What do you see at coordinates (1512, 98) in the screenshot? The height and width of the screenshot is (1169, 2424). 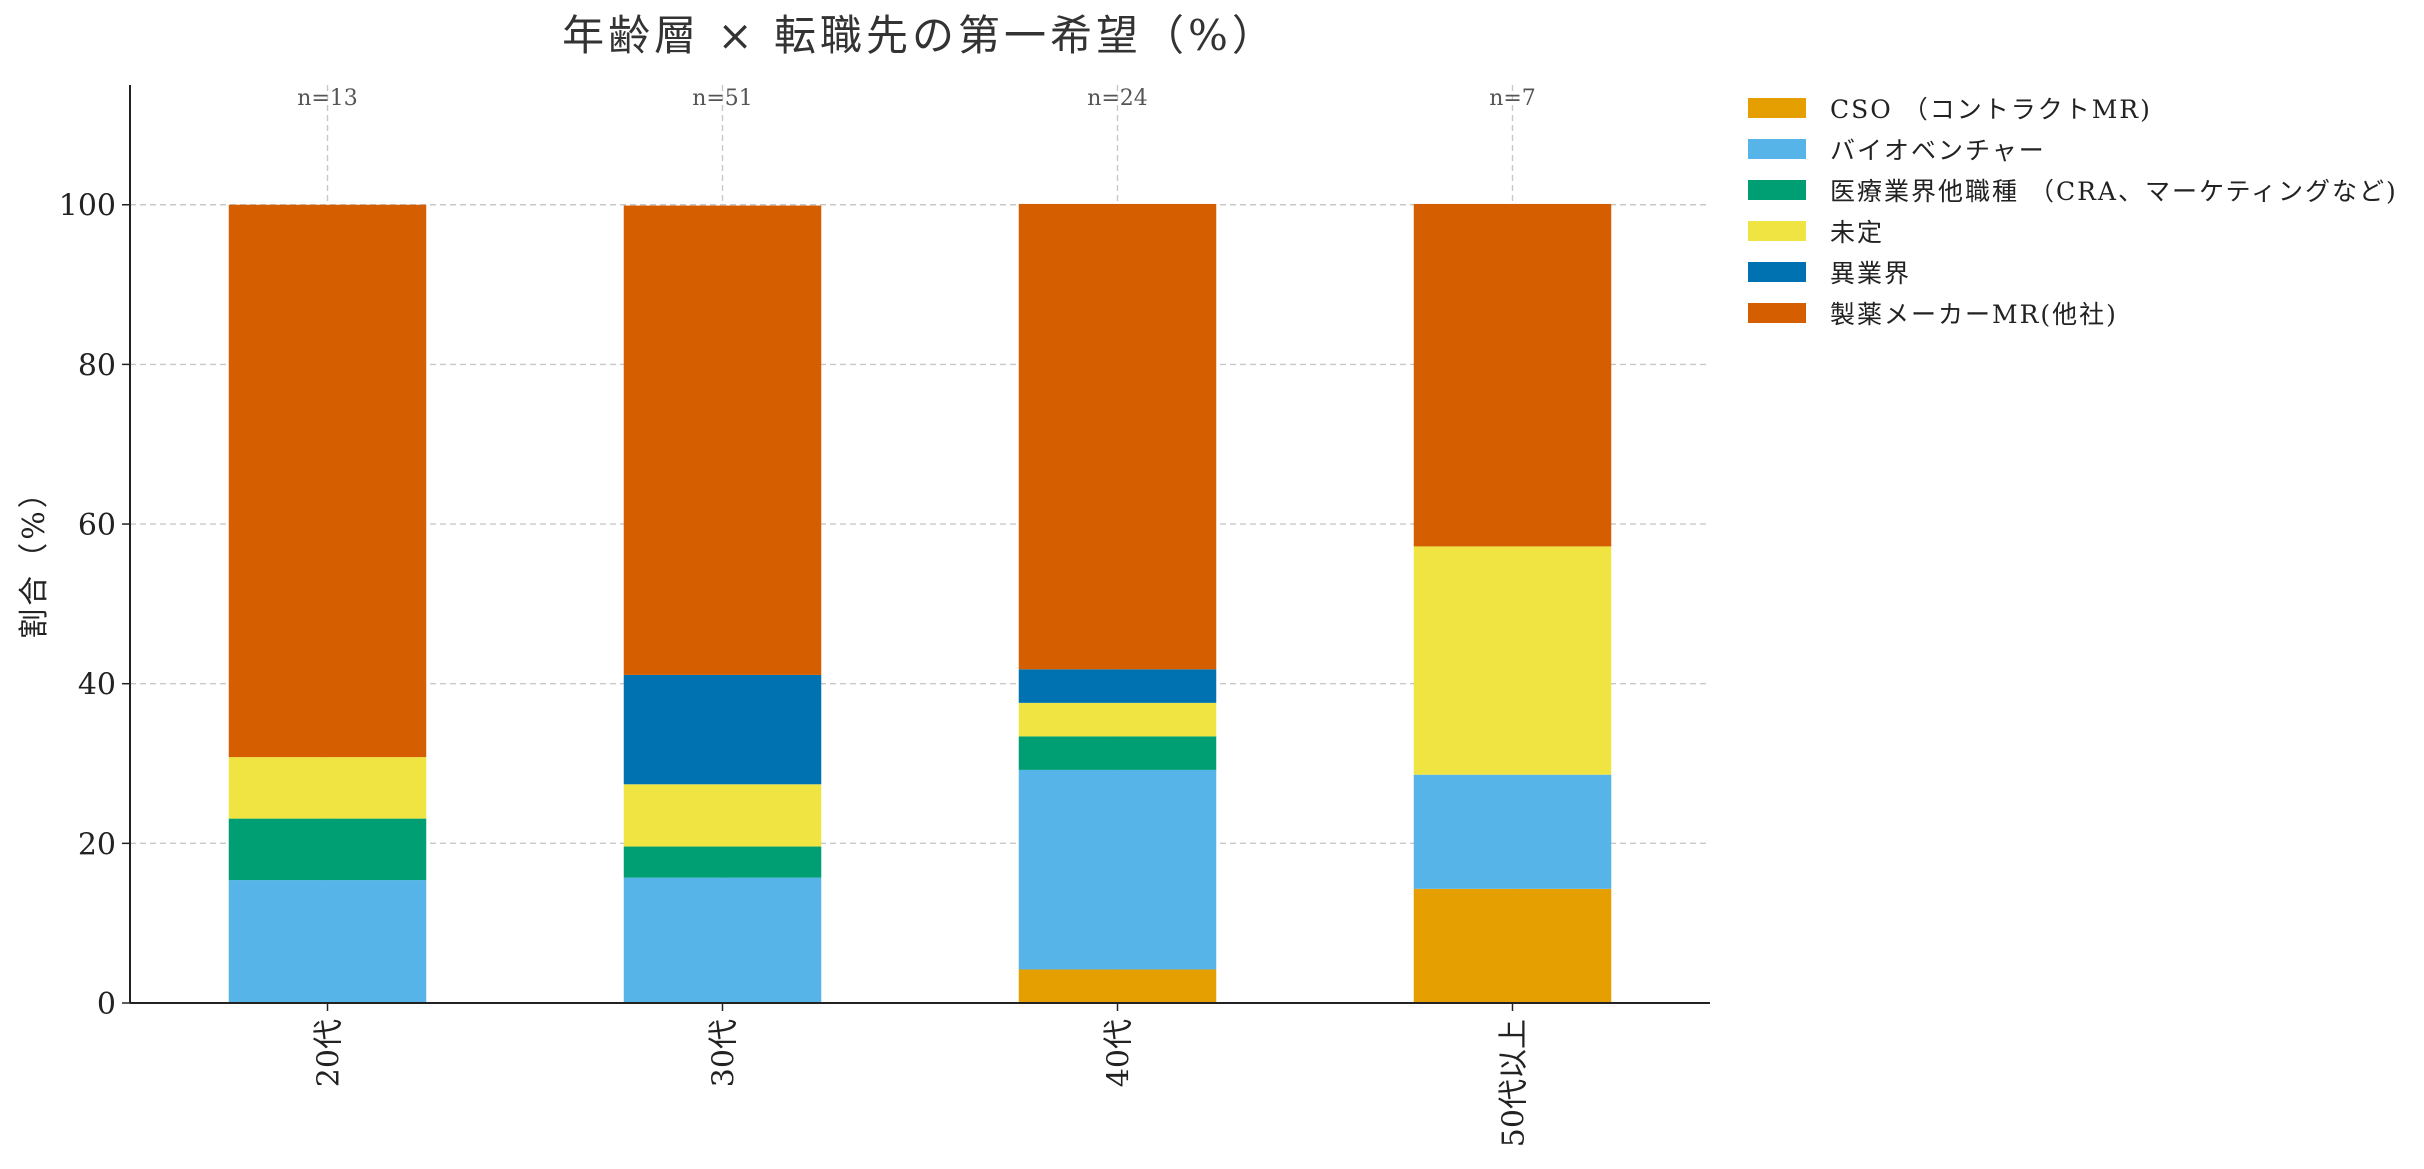 I see `sample-size-label: n=7` at bounding box center [1512, 98].